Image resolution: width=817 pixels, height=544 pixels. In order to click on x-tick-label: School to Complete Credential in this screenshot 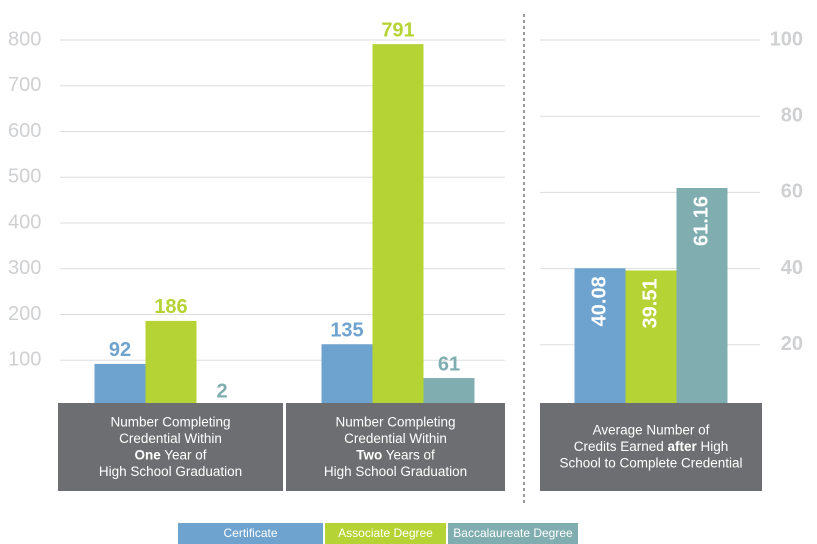, I will do `click(650, 462)`.